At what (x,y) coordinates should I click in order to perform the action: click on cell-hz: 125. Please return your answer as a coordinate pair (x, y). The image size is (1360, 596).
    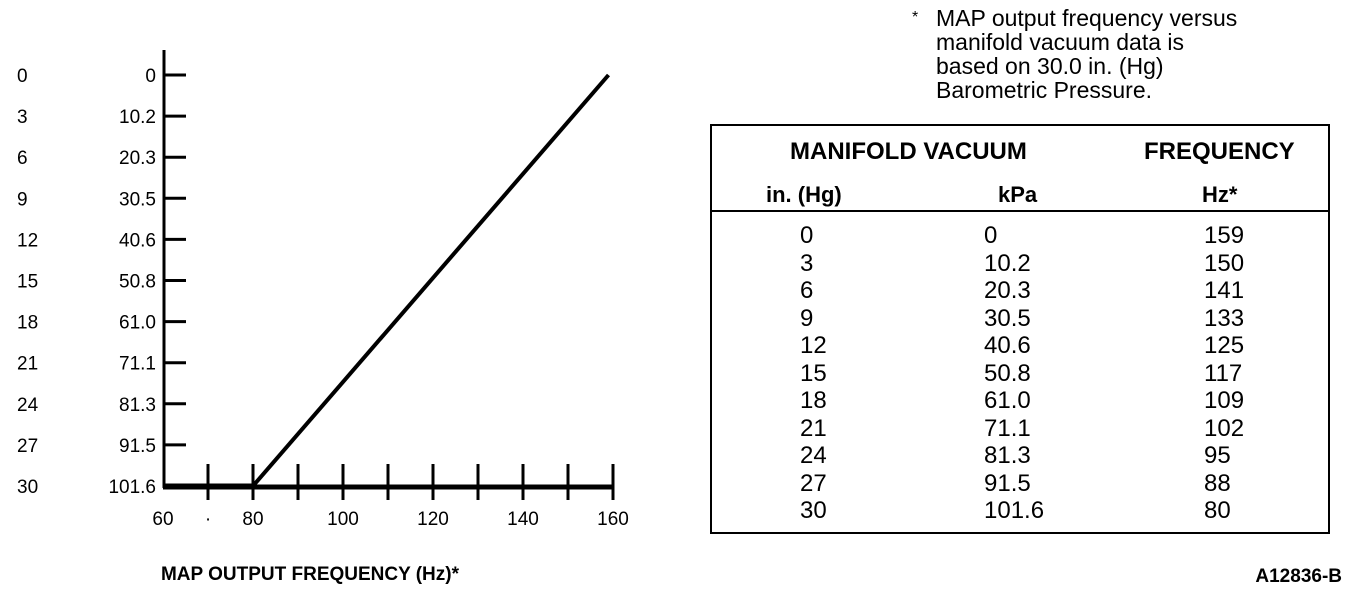
    Looking at the image, I should click on (1224, 345).